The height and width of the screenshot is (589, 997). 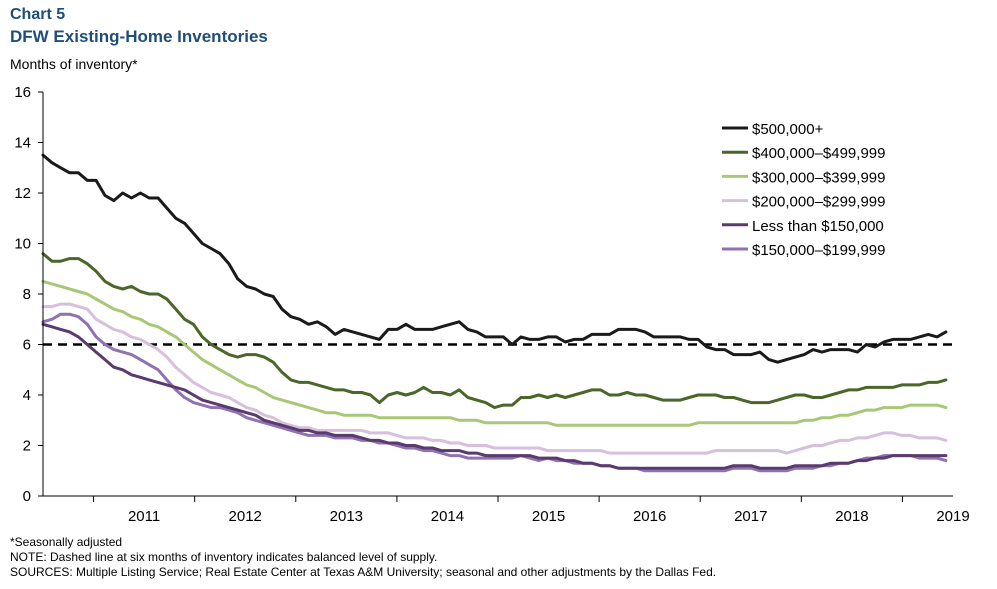 I want to click on x-tick-label: 2014, so click(x=447, y=516).